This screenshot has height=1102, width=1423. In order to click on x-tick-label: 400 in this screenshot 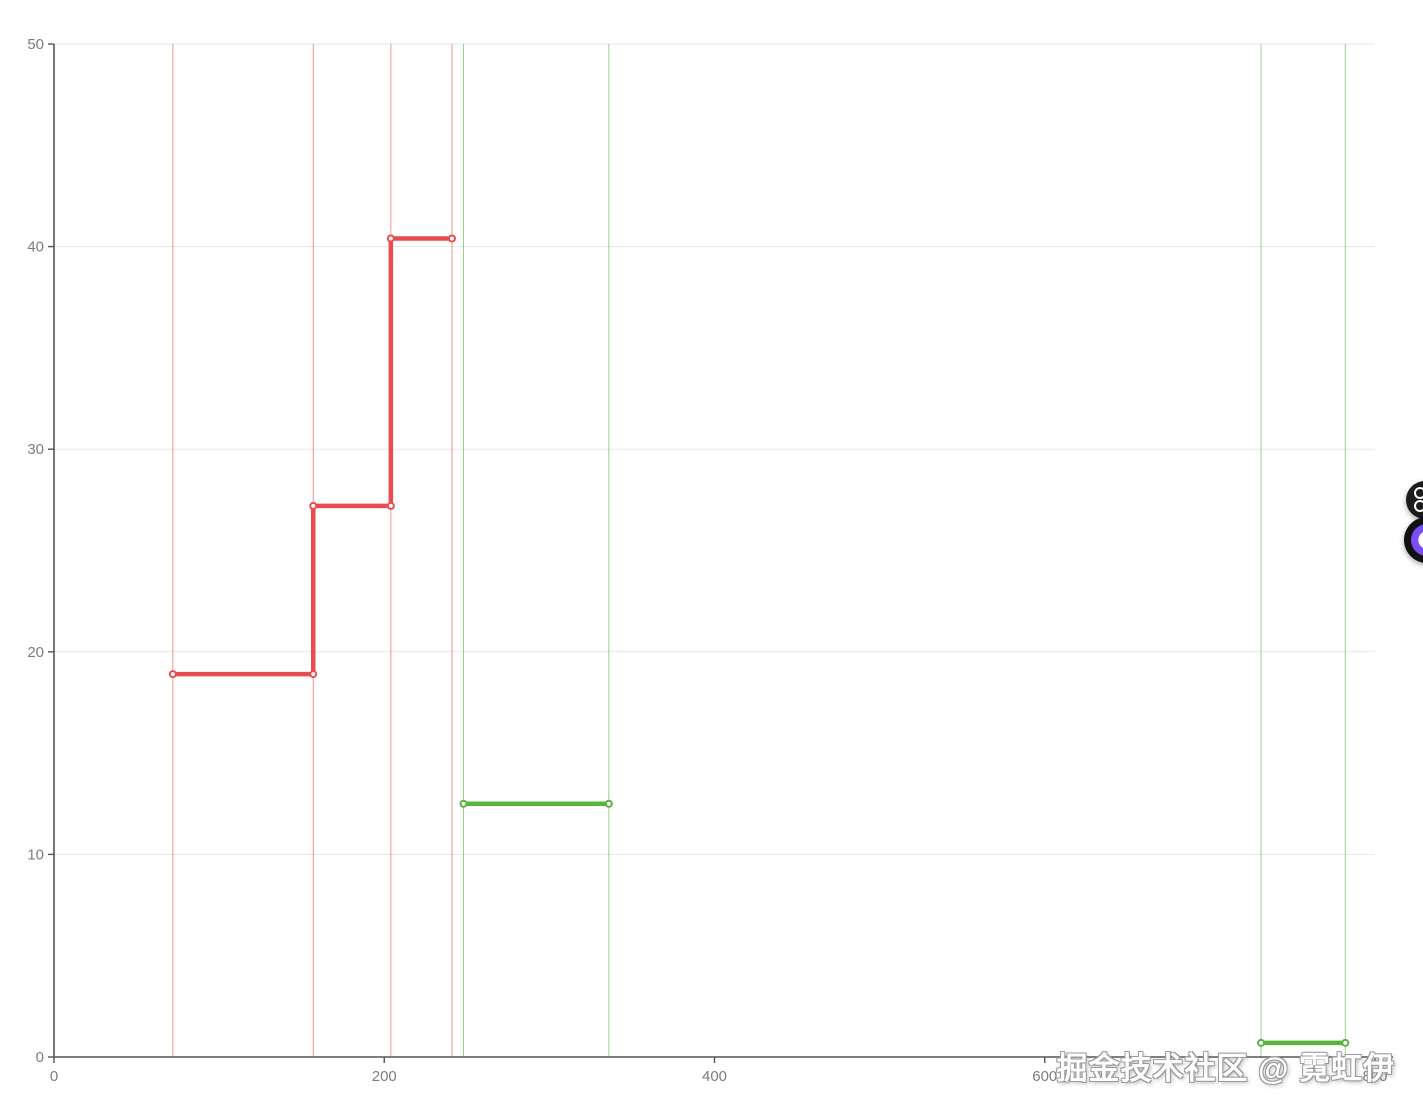, I will do `click(714, 1076)`.